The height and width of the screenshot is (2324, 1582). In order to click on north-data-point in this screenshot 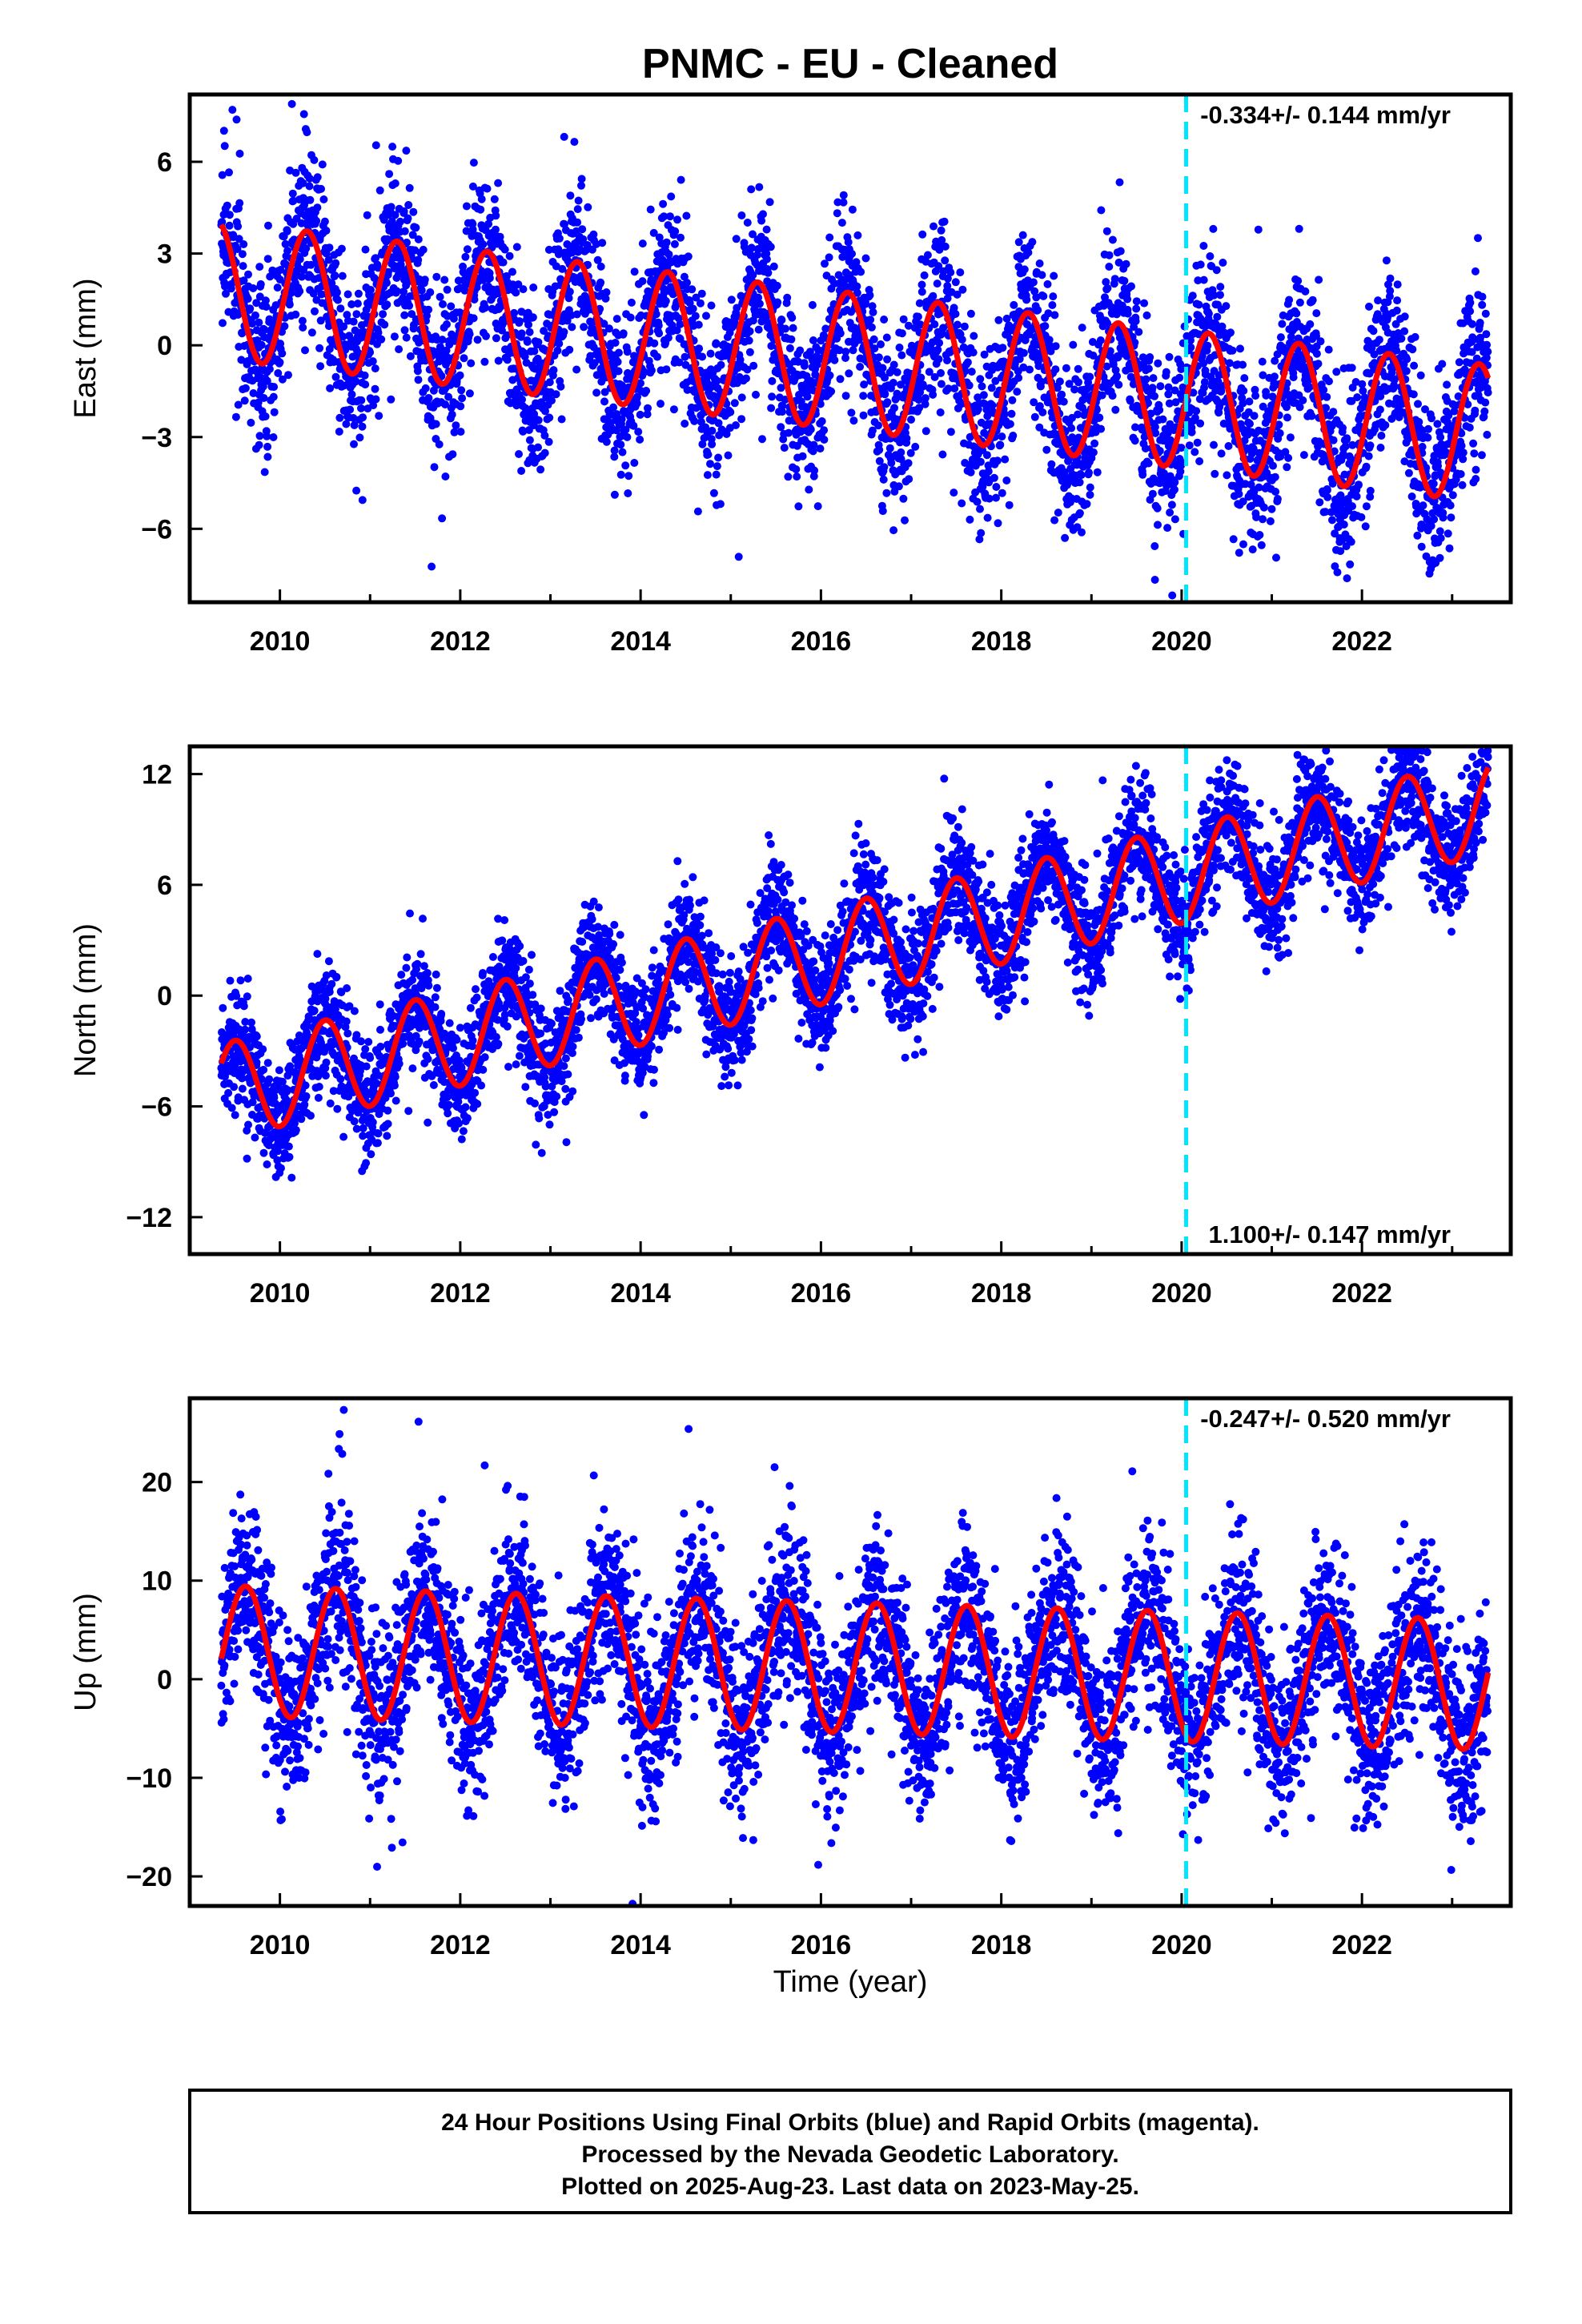, I will do `click(235, 1115)`.